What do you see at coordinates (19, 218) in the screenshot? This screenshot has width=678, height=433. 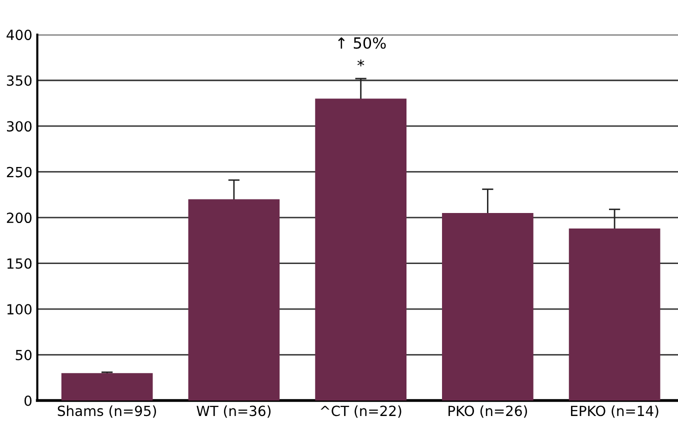 I see `y-tick-label: 200` at bounding box center [19, 218].